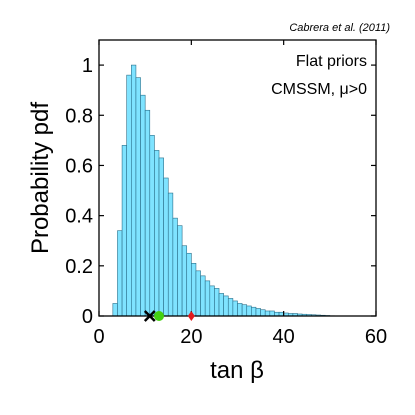  I want to click on annotation-cmssm: CMSSM, μ>0, so click(319, 89).